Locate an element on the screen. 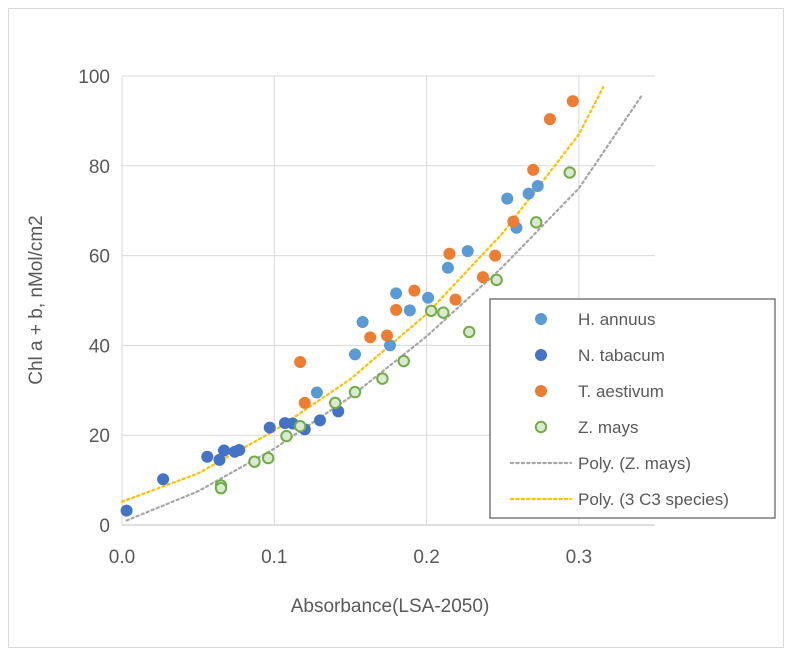 Image resolution: width=786 pixels, height=649 pixels. x-tick-label: 0.2 is located at coordinates (426, 557).